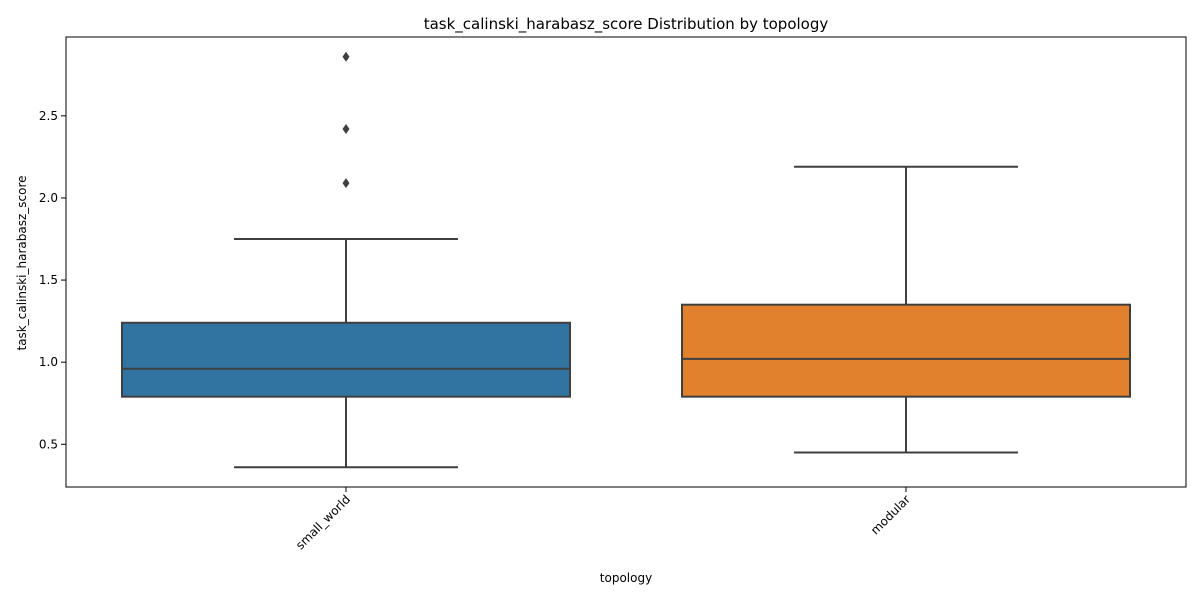 Image resolution: width=1200 pixels, height=600 pixels. Describe the element at coordinates (48, 362) in the screenshot. I see `y-tick-label: 1.0` at that location.